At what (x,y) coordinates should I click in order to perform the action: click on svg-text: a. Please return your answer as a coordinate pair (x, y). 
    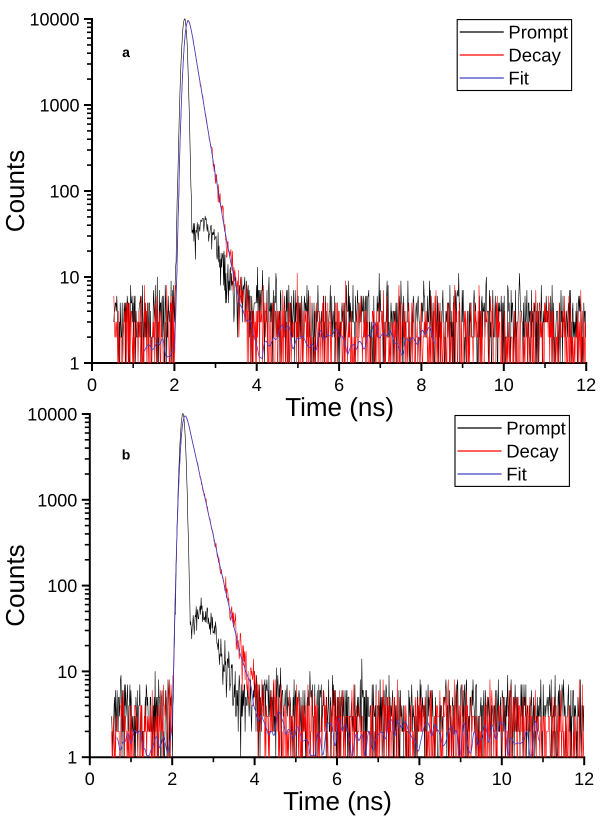
    Looking at the image, I should click on (126, 52).